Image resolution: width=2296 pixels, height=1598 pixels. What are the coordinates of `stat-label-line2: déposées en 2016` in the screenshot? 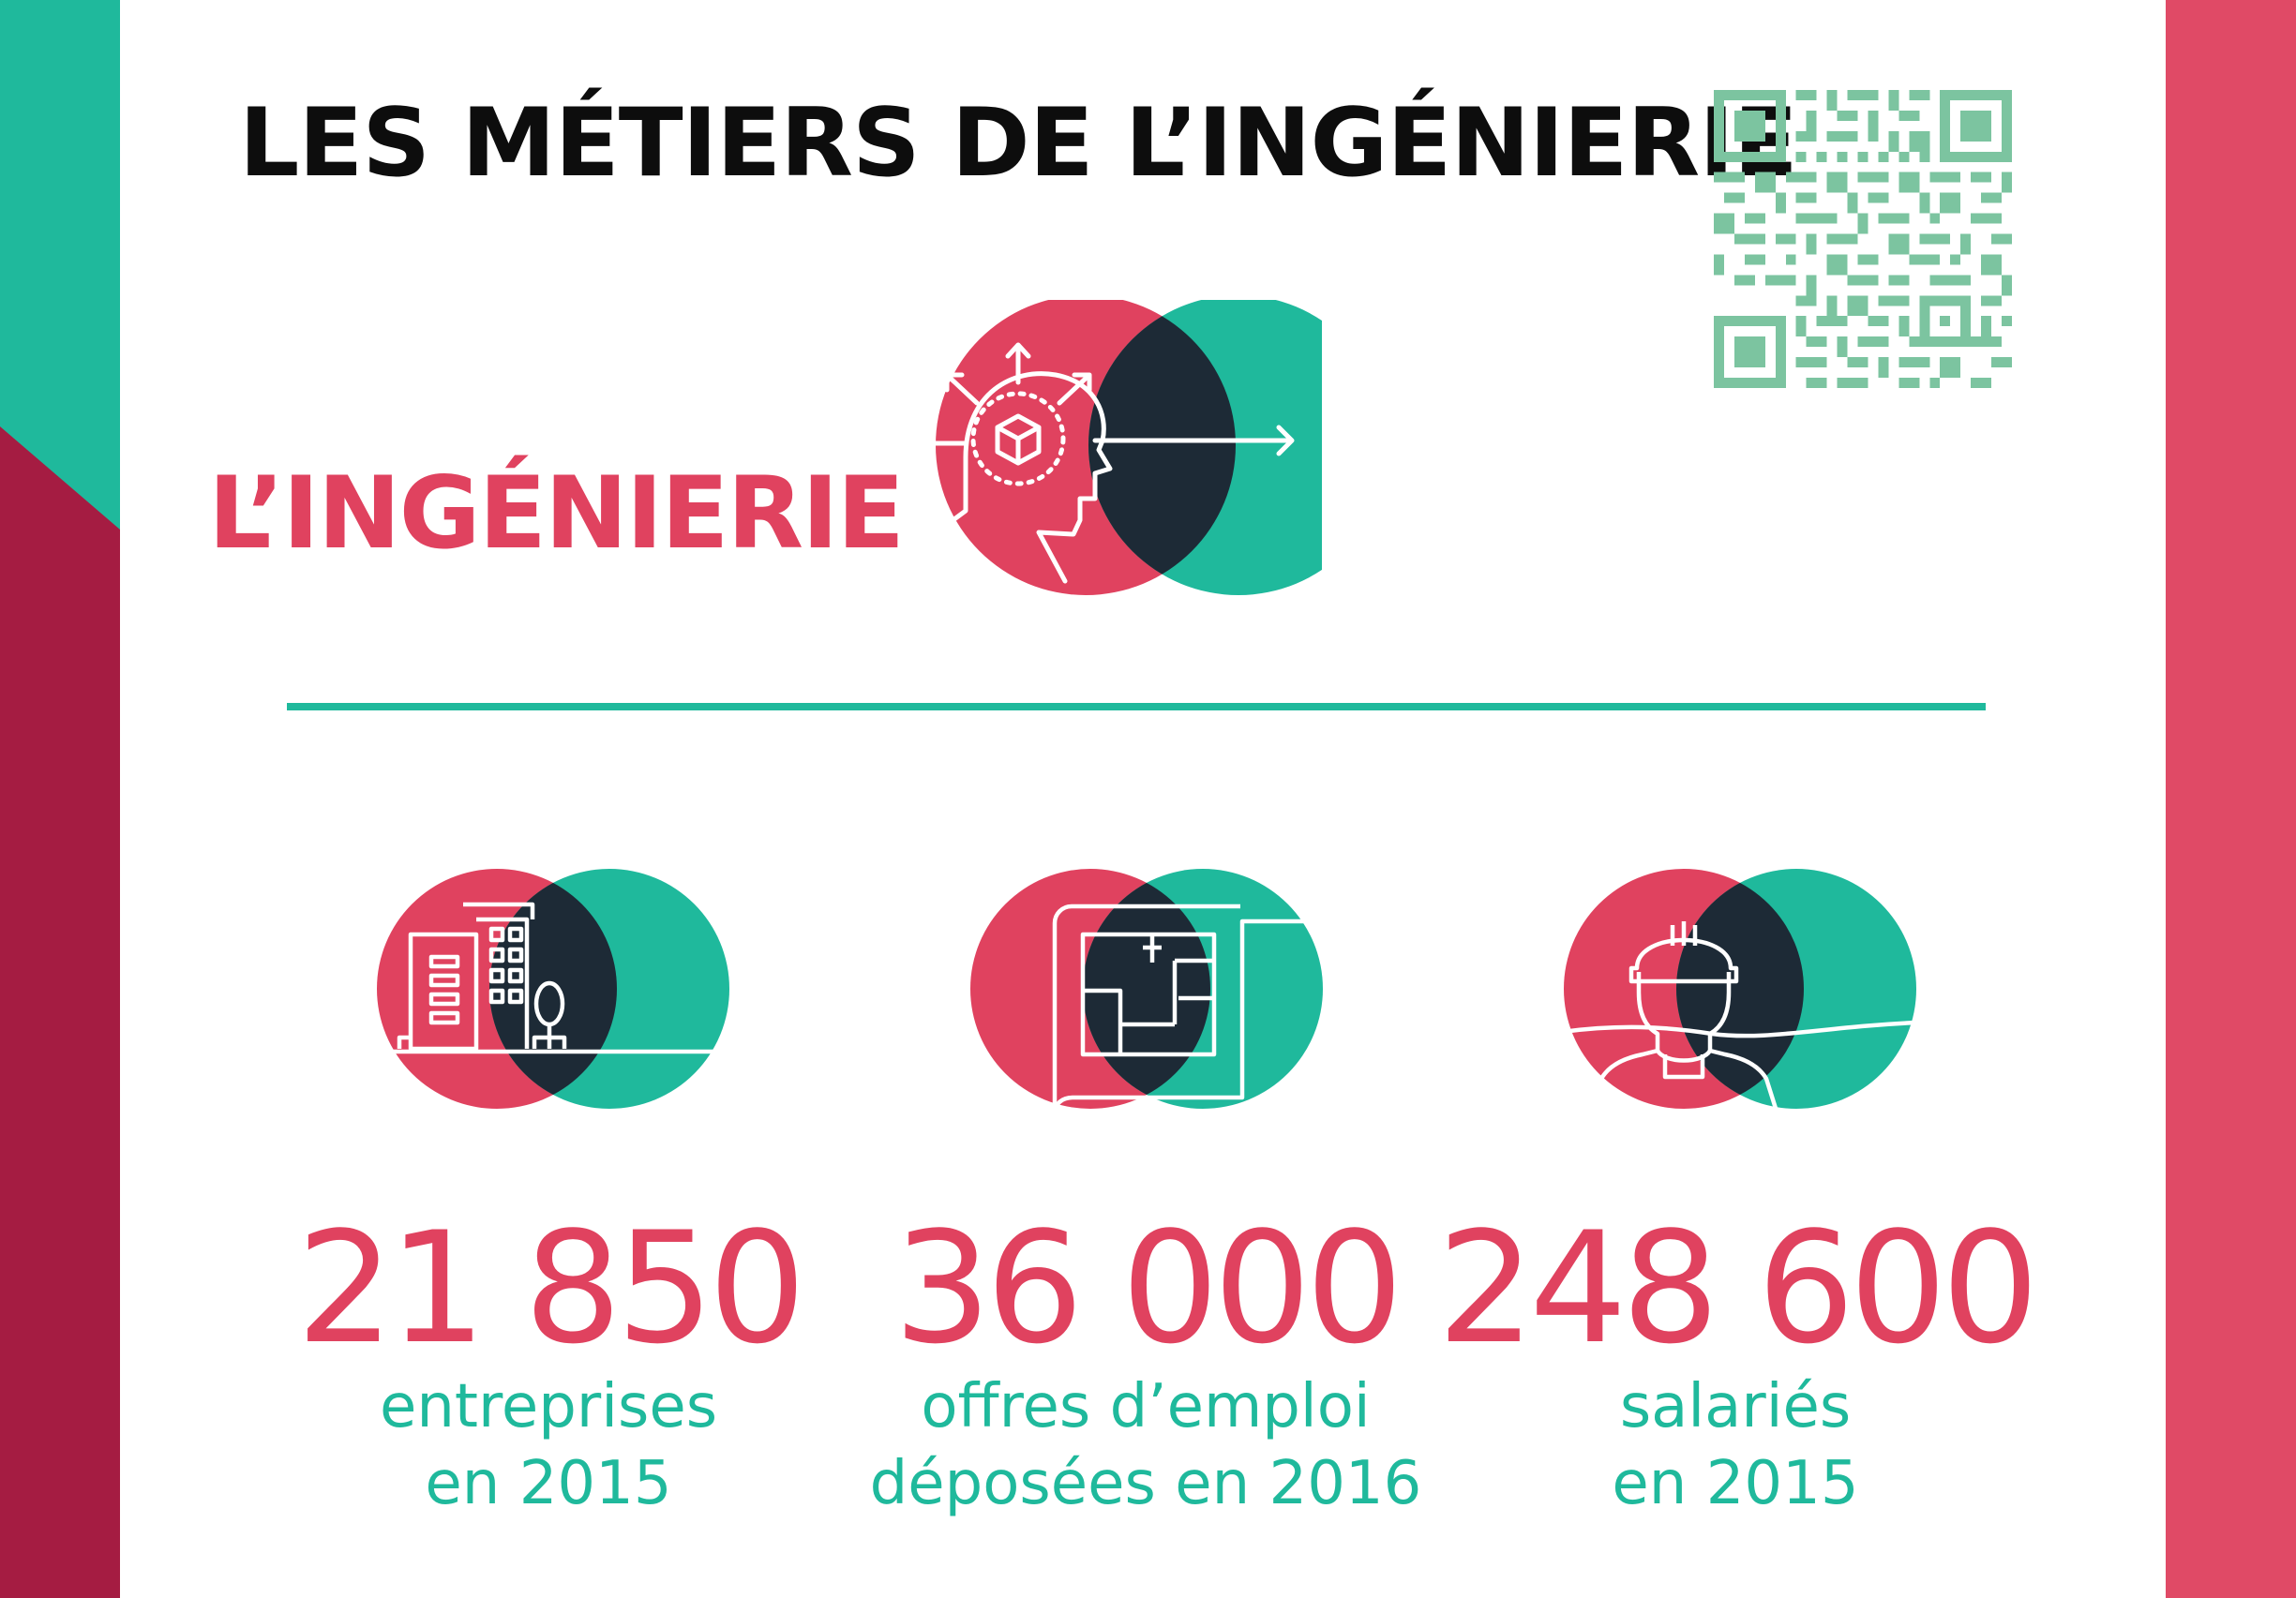 It's located at (1145, 1483).